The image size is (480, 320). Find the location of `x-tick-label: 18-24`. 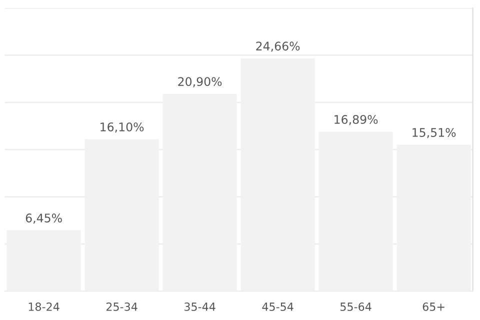

x-tick-label: 18-24 is located at coordinates (44, 306).